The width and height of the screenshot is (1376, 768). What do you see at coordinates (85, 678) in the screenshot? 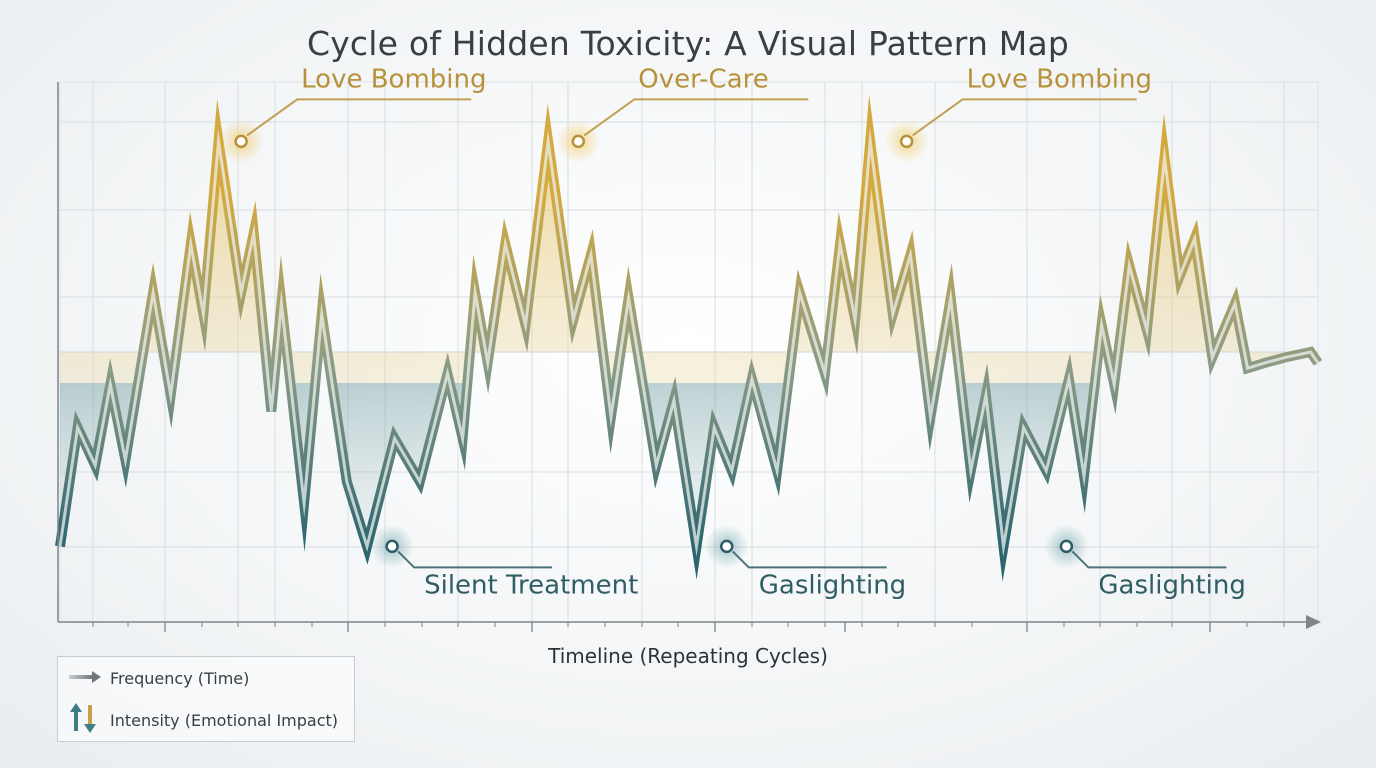
I see `arrow-right-icon` at bounding box center [85, 678].